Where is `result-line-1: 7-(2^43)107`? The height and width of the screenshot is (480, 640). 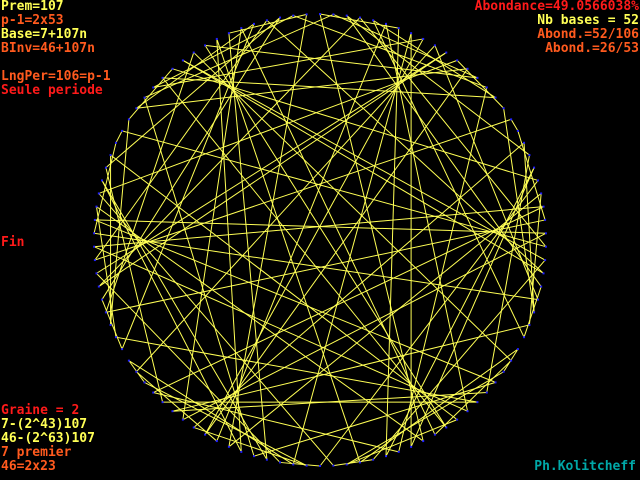 result-line-1: 7-(2^43)107 is located at coordinates (44, 424).